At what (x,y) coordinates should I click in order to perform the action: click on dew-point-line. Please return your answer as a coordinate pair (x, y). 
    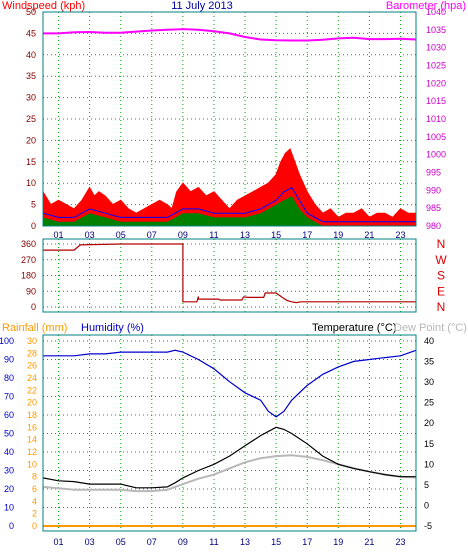
    Looking at the image, I should click on (229, 473).